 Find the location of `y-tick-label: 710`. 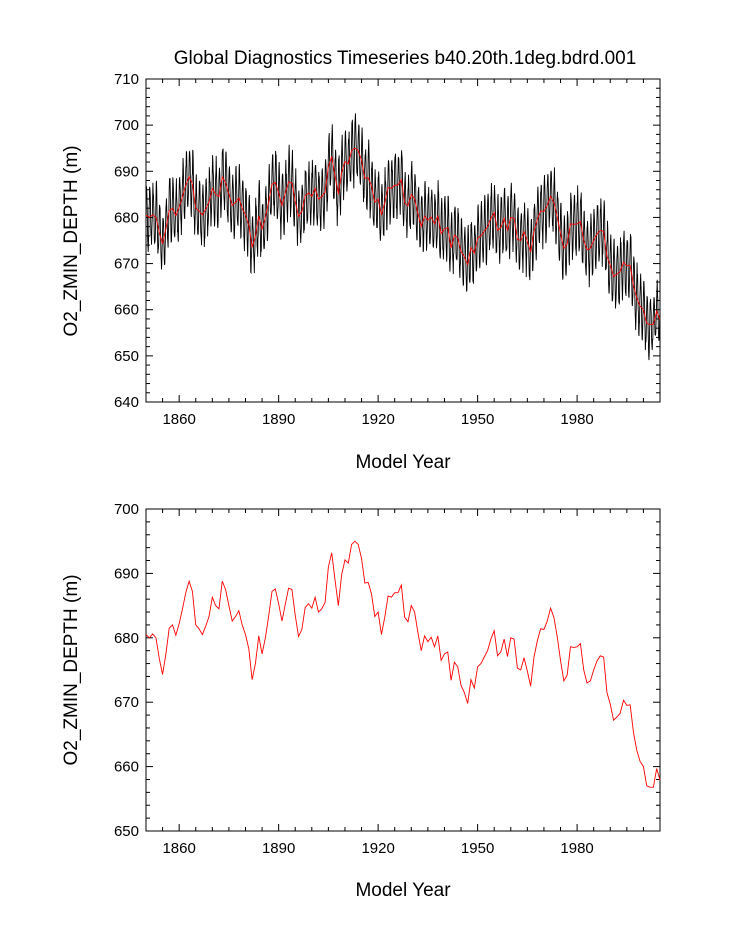

y-tick-label: 710 is located at coordinates (126, 79).